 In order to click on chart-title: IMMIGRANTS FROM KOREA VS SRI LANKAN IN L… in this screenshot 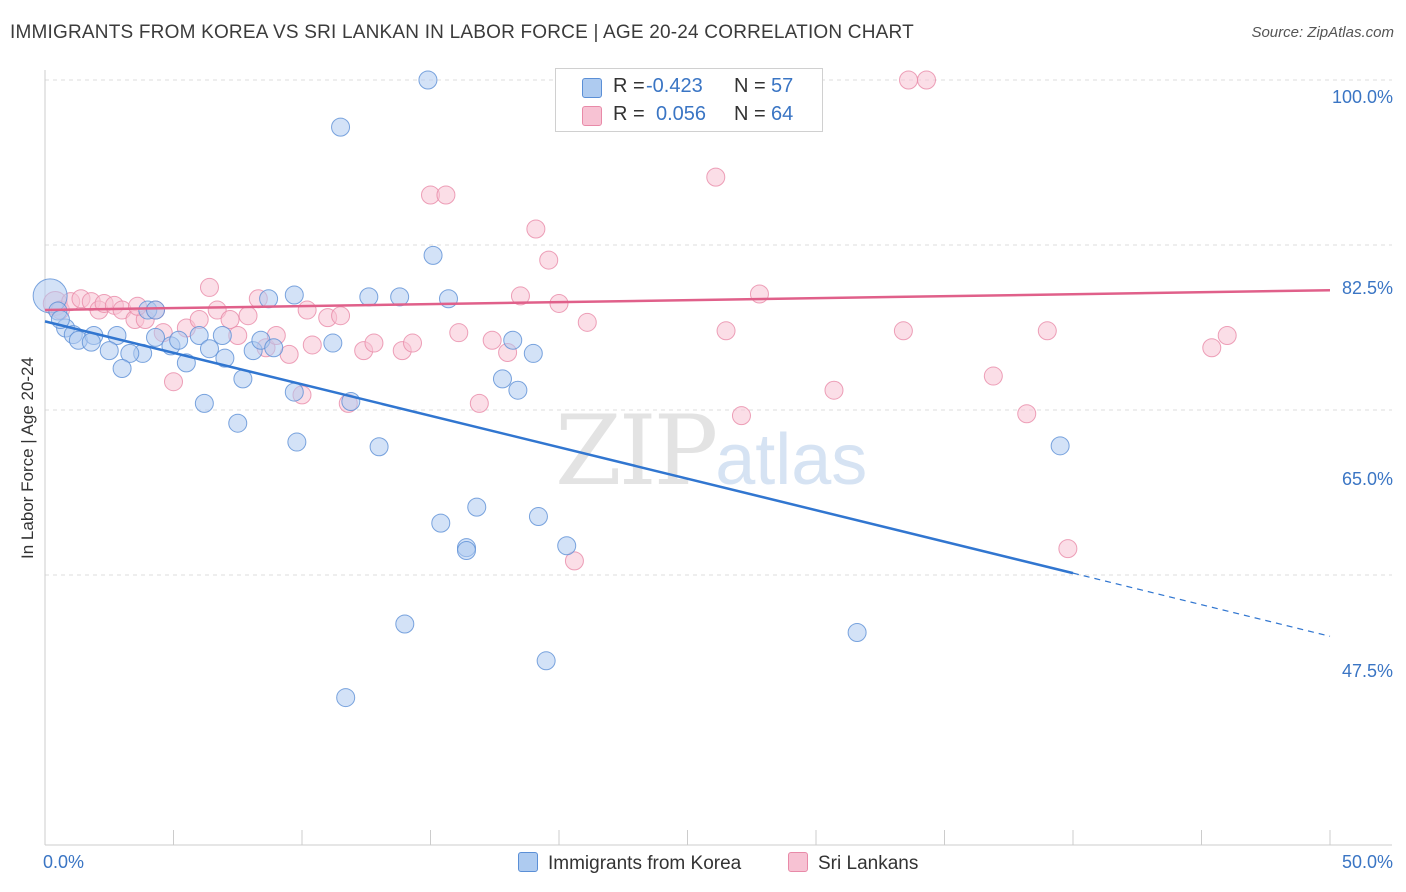, I will do `click(462, 32)`.